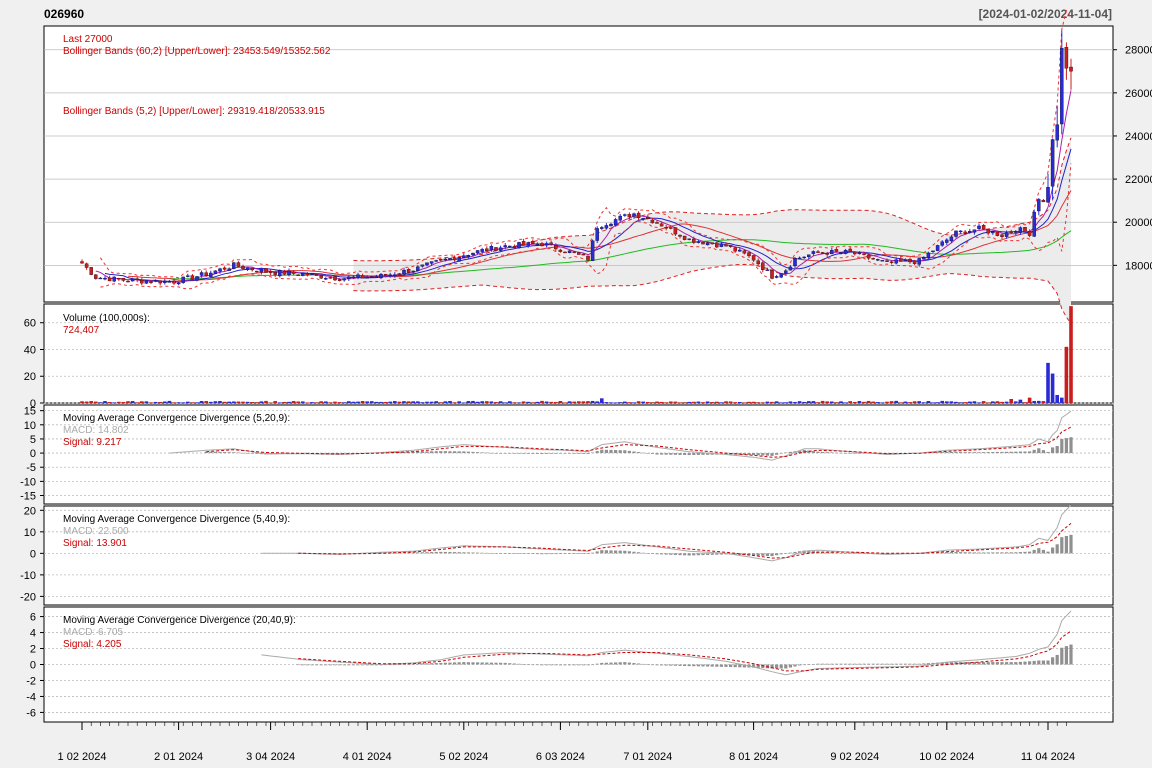 This screenshot has width=1152, height=768. I want to click on x-tick-label: 1 02 2024, so click(82, 757).